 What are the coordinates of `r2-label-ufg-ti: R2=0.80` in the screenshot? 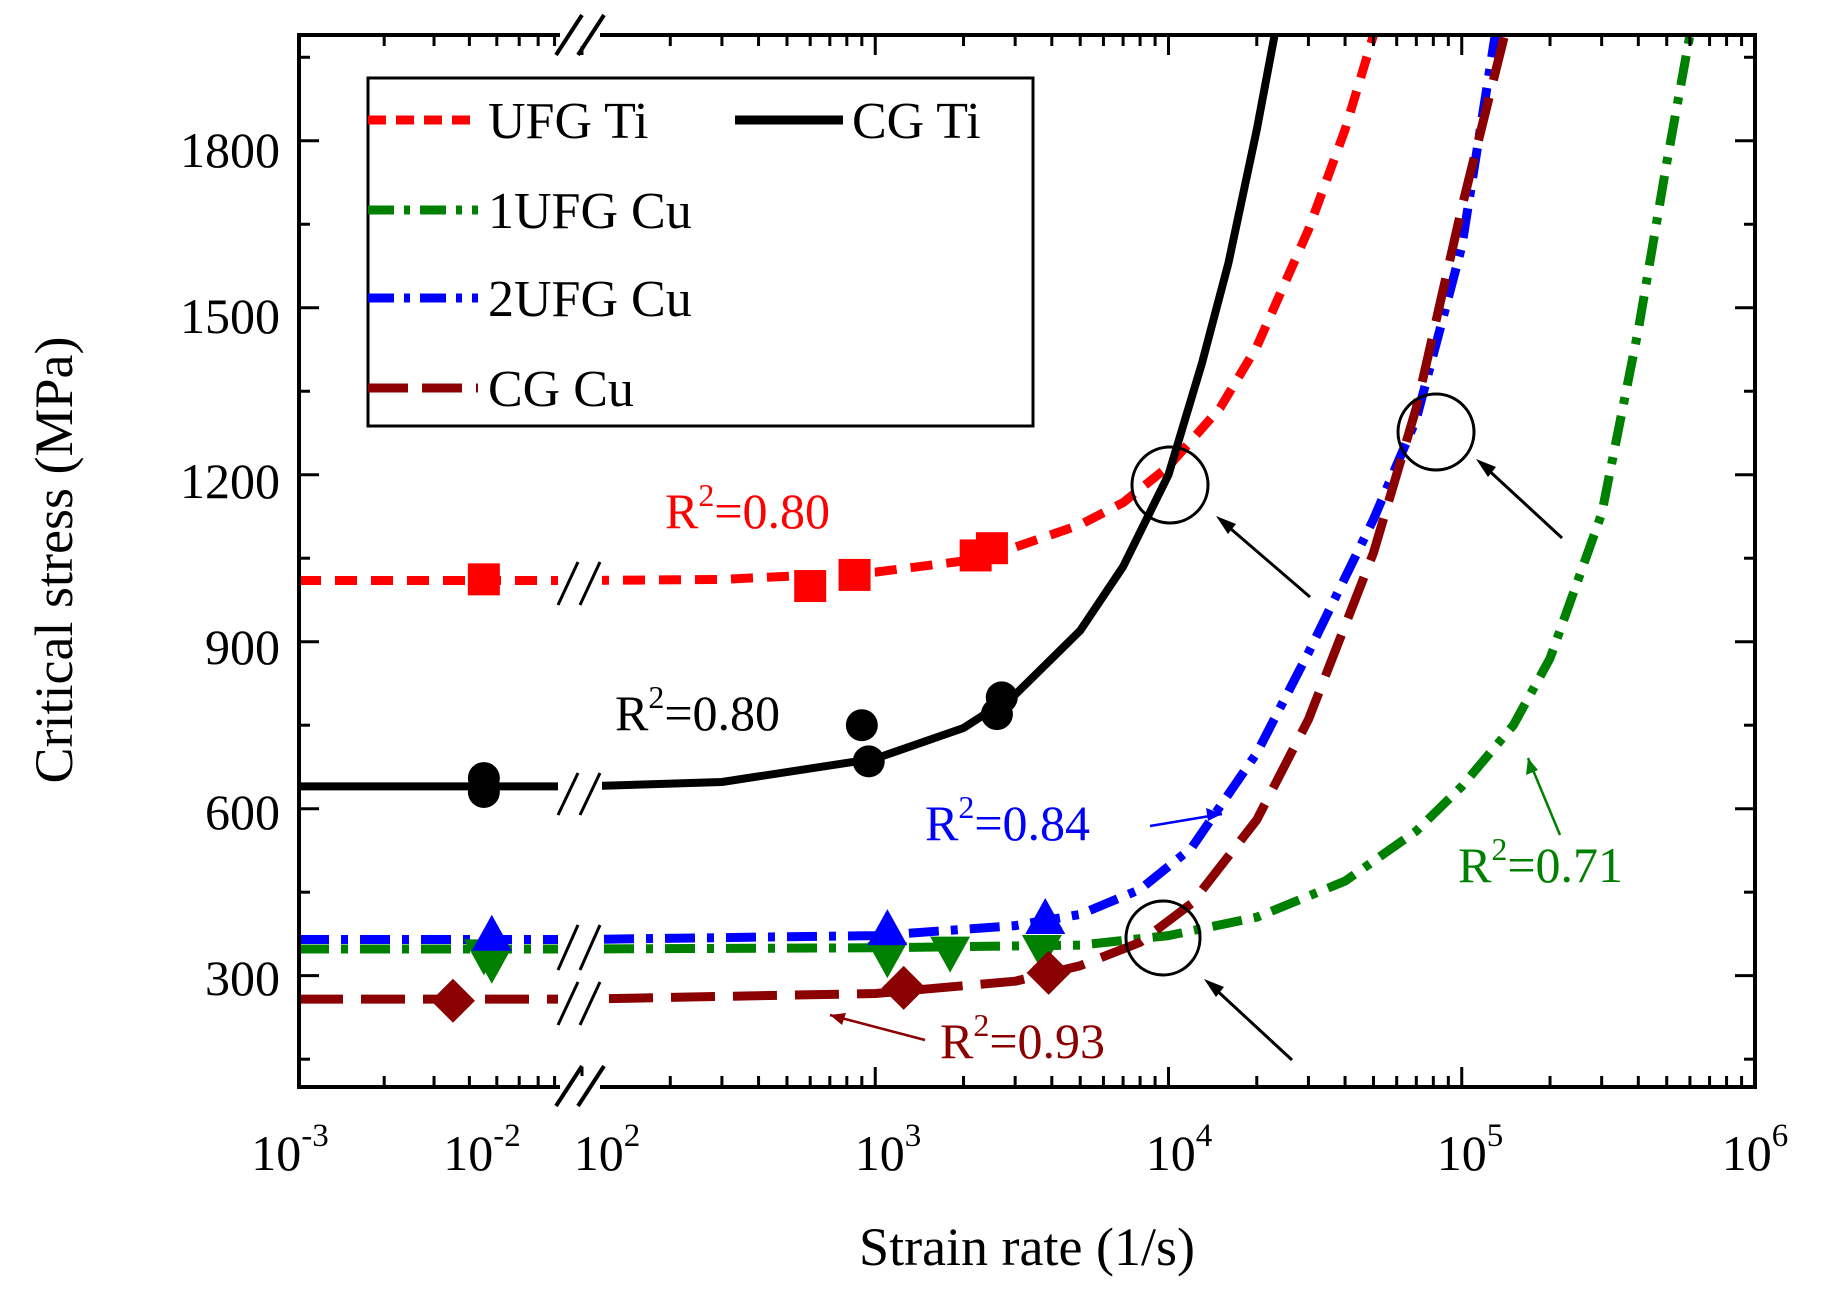 It's located at (747, 508).